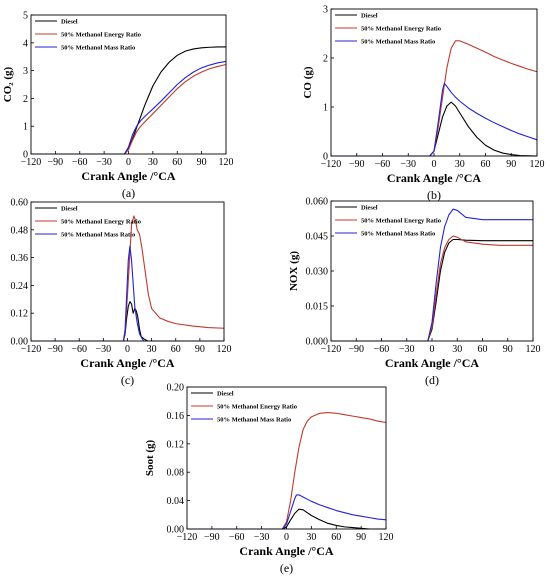  I want to click on y-tick-label: 5, so click(25, 16).